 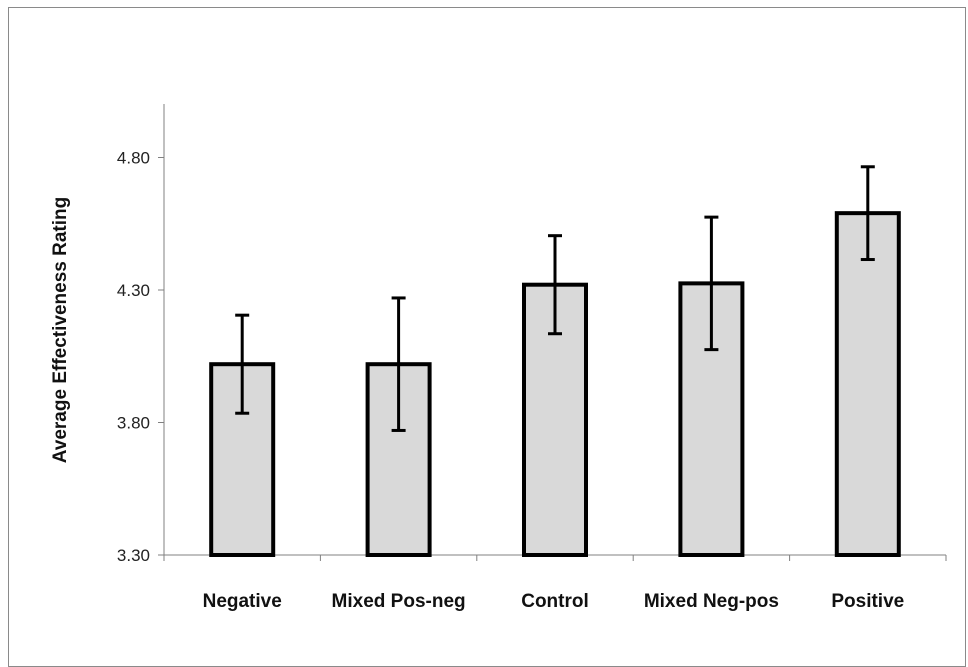 What do you see at coordinates (867, 601) in the screenshot?
I see `x-tick-label: Positive` at bounding box center [867, 601].